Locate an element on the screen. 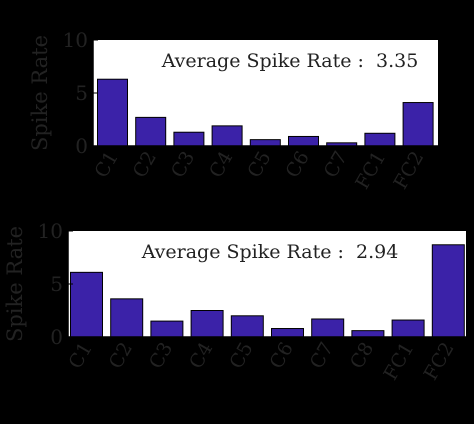 This screenshot has width=474, height=424. bar-group is located at coordinates (265, 112).